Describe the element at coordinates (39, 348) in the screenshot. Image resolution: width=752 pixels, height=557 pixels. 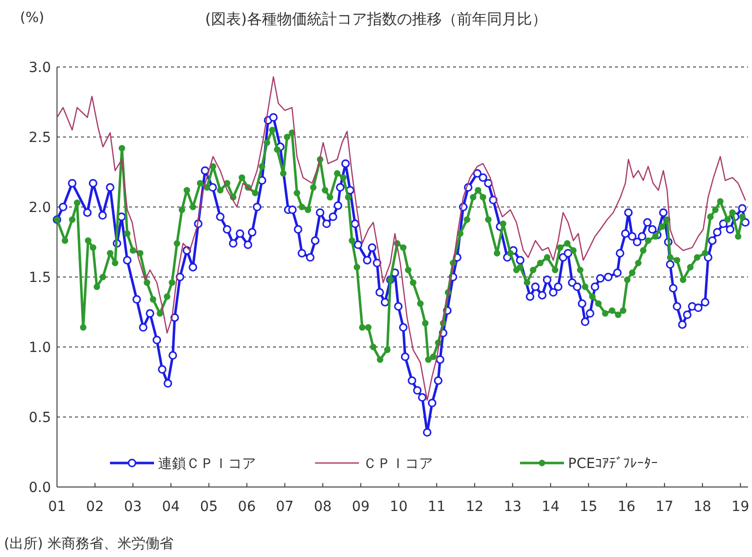
I see `y-tick-label: 1.0` at that location.